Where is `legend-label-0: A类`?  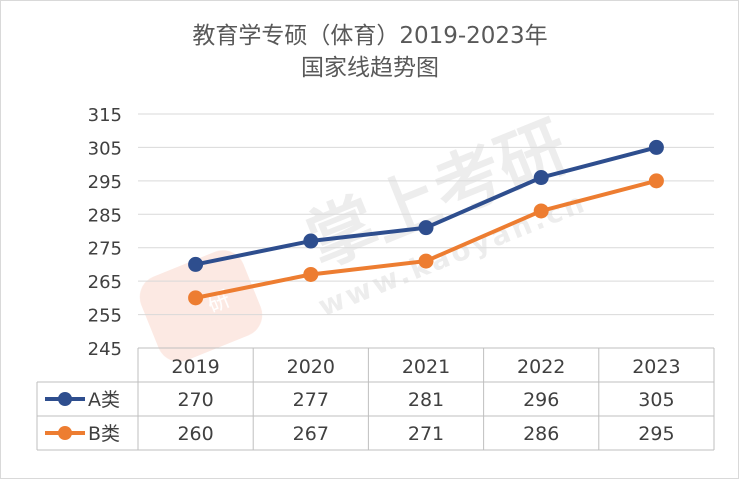
legend-label-0: A类 is located at coordinates (104, 400).